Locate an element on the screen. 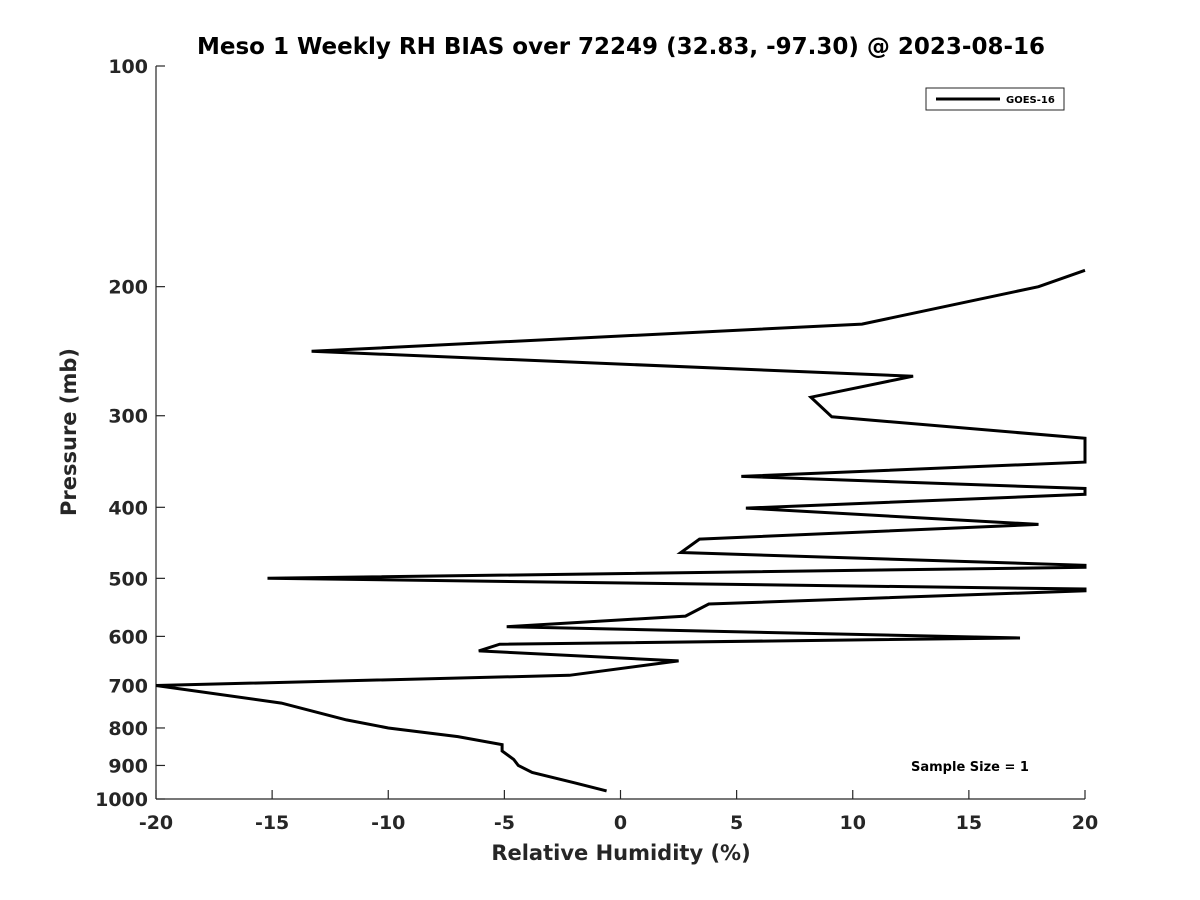 The height and width of the screenshot is (900, 1200). x-tick-label: 10 is located at coordinates (853, 823).